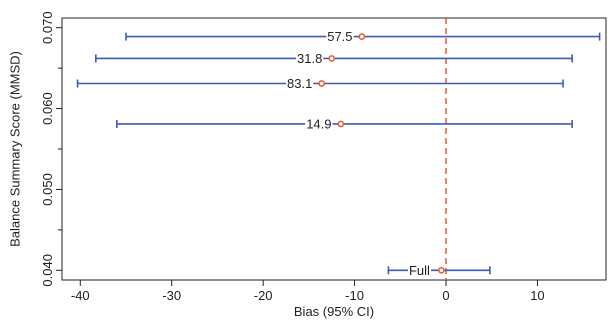 The height and width of the screenshot is (326, 612). I want to click on interval-row: Full, so click(439, 270).